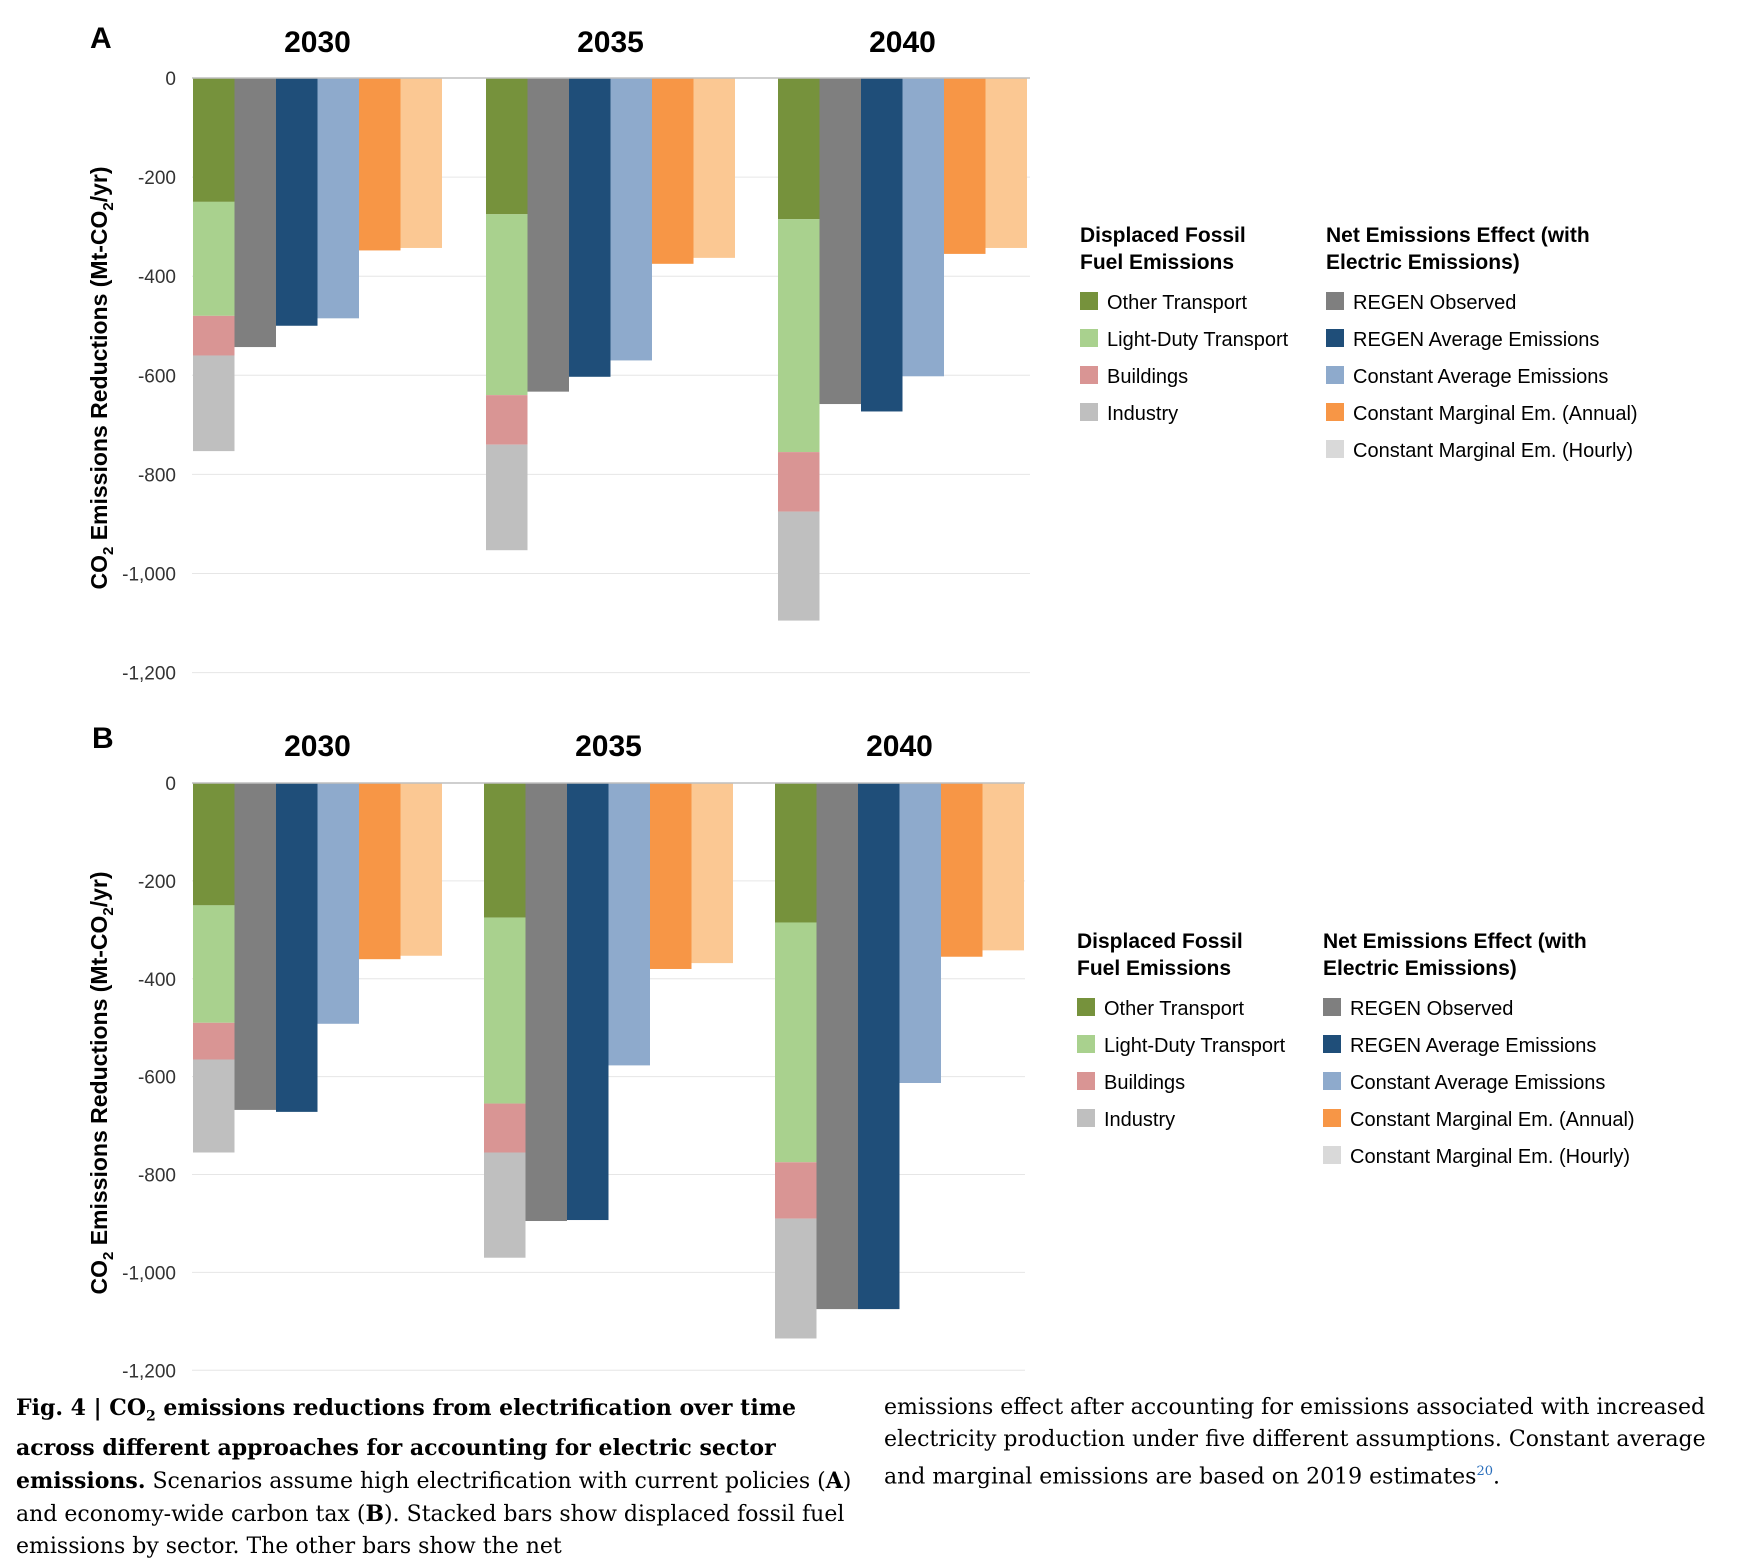  What do you see at coordinates (157, 376) in the screenshot?
I see `y-tick-label: -600` at bounding box center [157, 376].